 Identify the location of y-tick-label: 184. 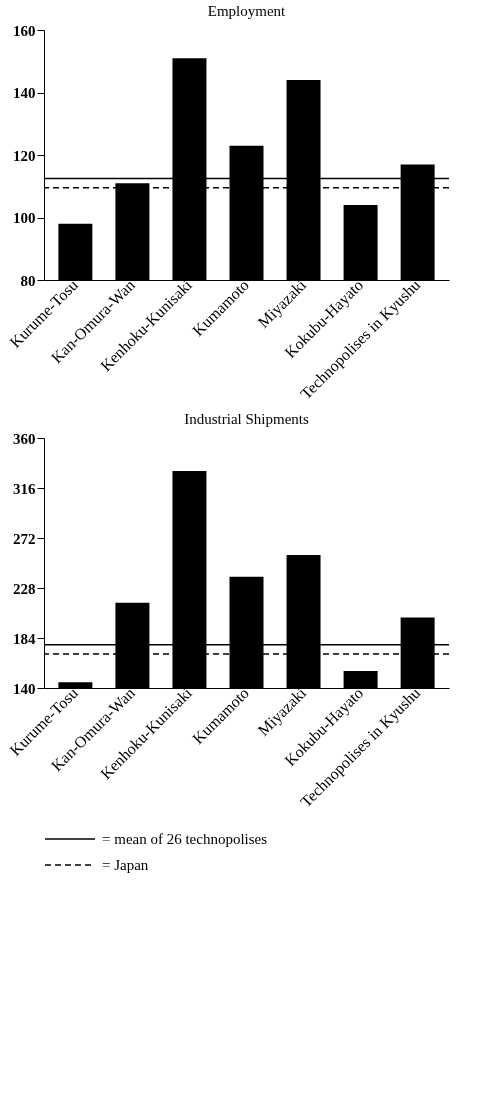
(24, 638).